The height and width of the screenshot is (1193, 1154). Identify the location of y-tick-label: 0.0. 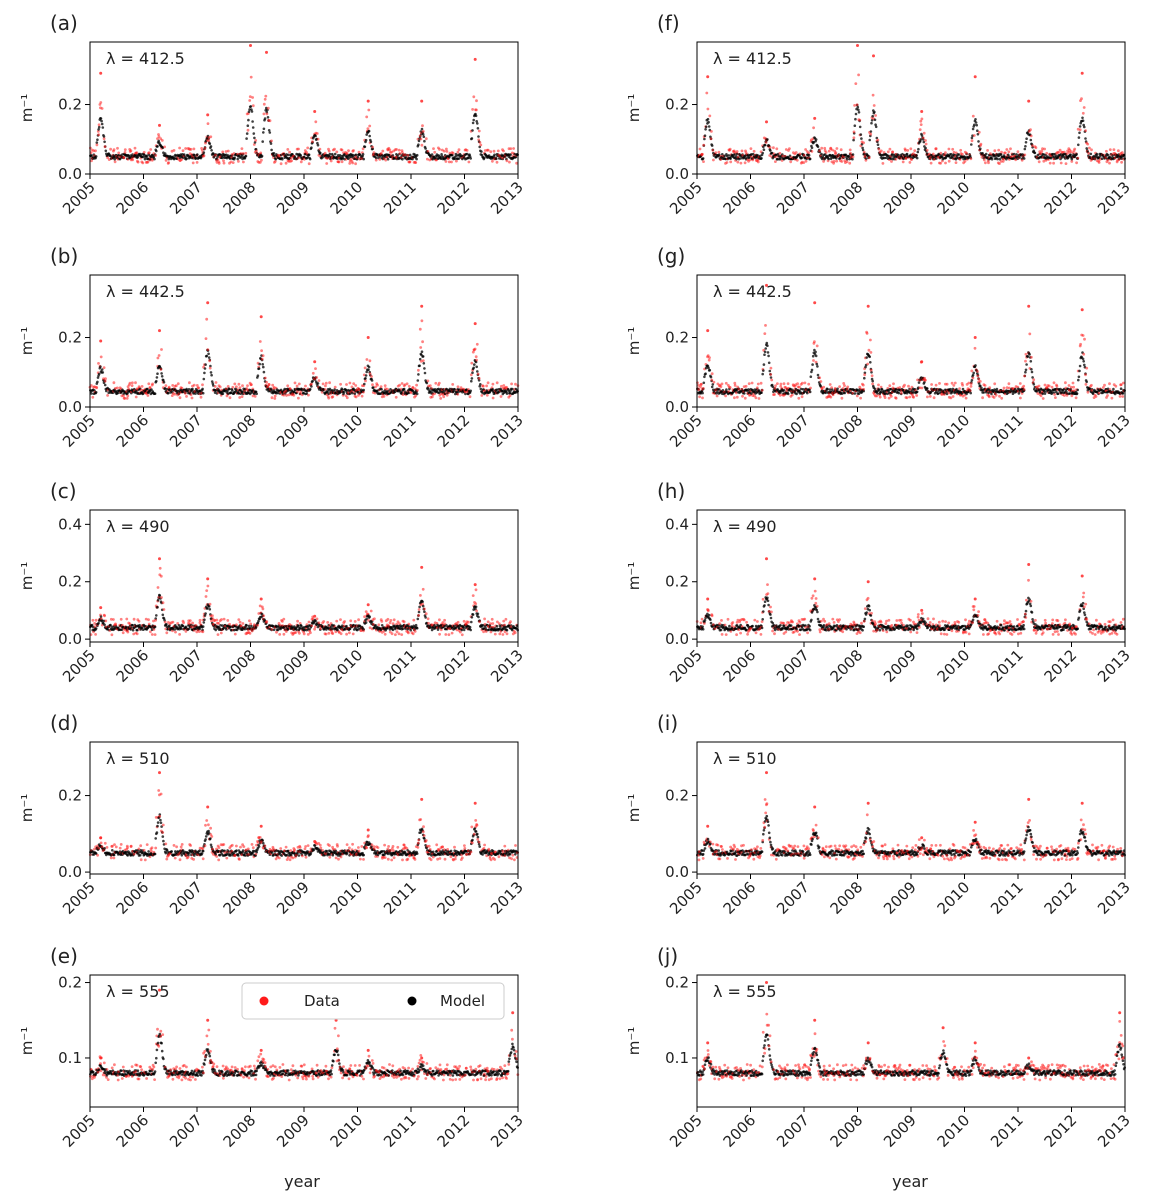
(70, 407).